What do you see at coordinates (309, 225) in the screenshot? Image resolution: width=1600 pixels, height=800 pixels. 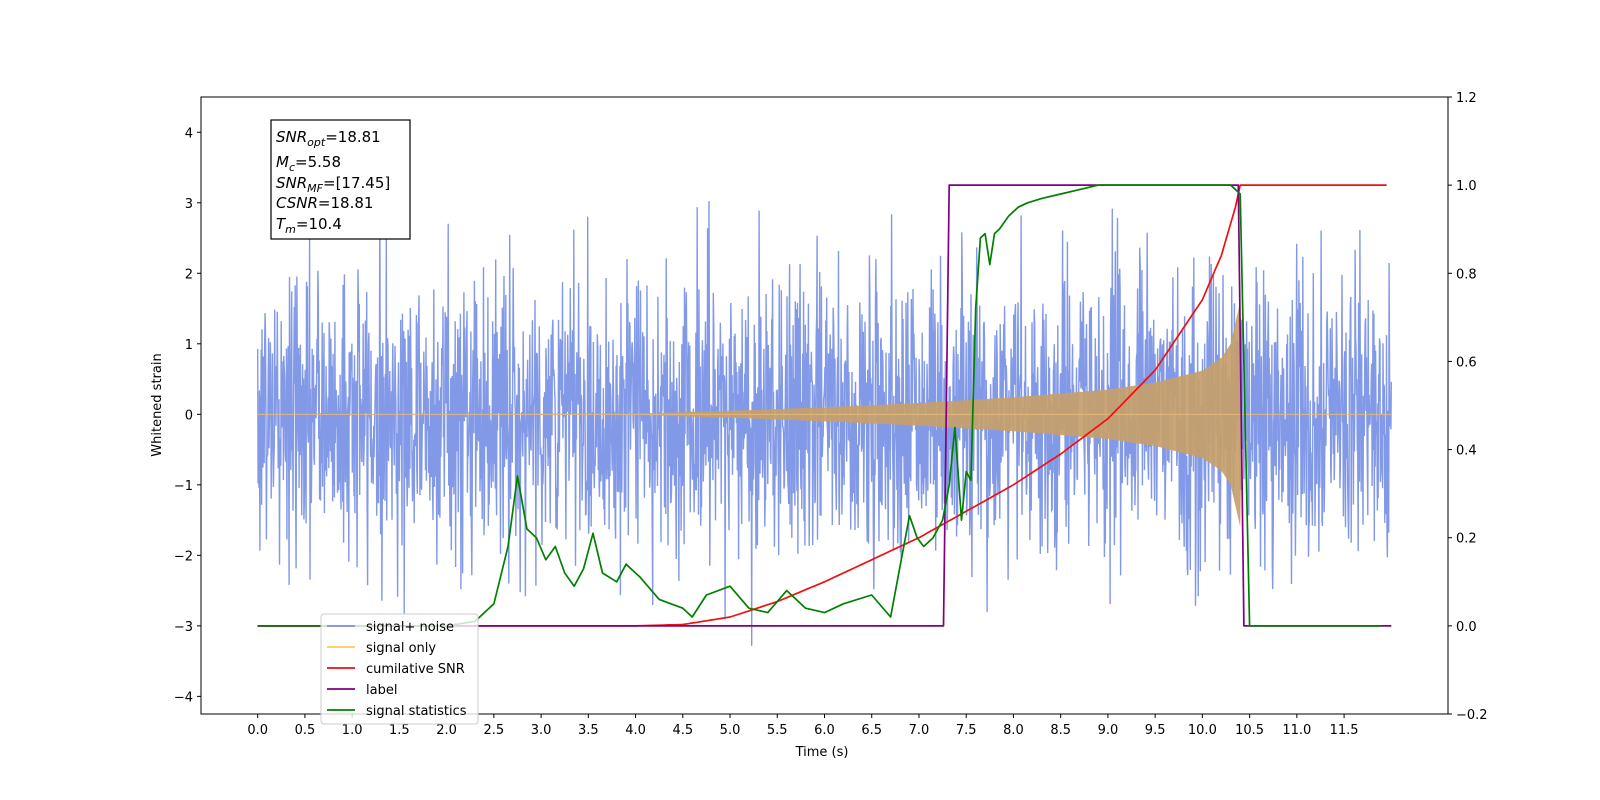 I see `annotation-tm: Tm=10.4` at bounding box center [309, 225].